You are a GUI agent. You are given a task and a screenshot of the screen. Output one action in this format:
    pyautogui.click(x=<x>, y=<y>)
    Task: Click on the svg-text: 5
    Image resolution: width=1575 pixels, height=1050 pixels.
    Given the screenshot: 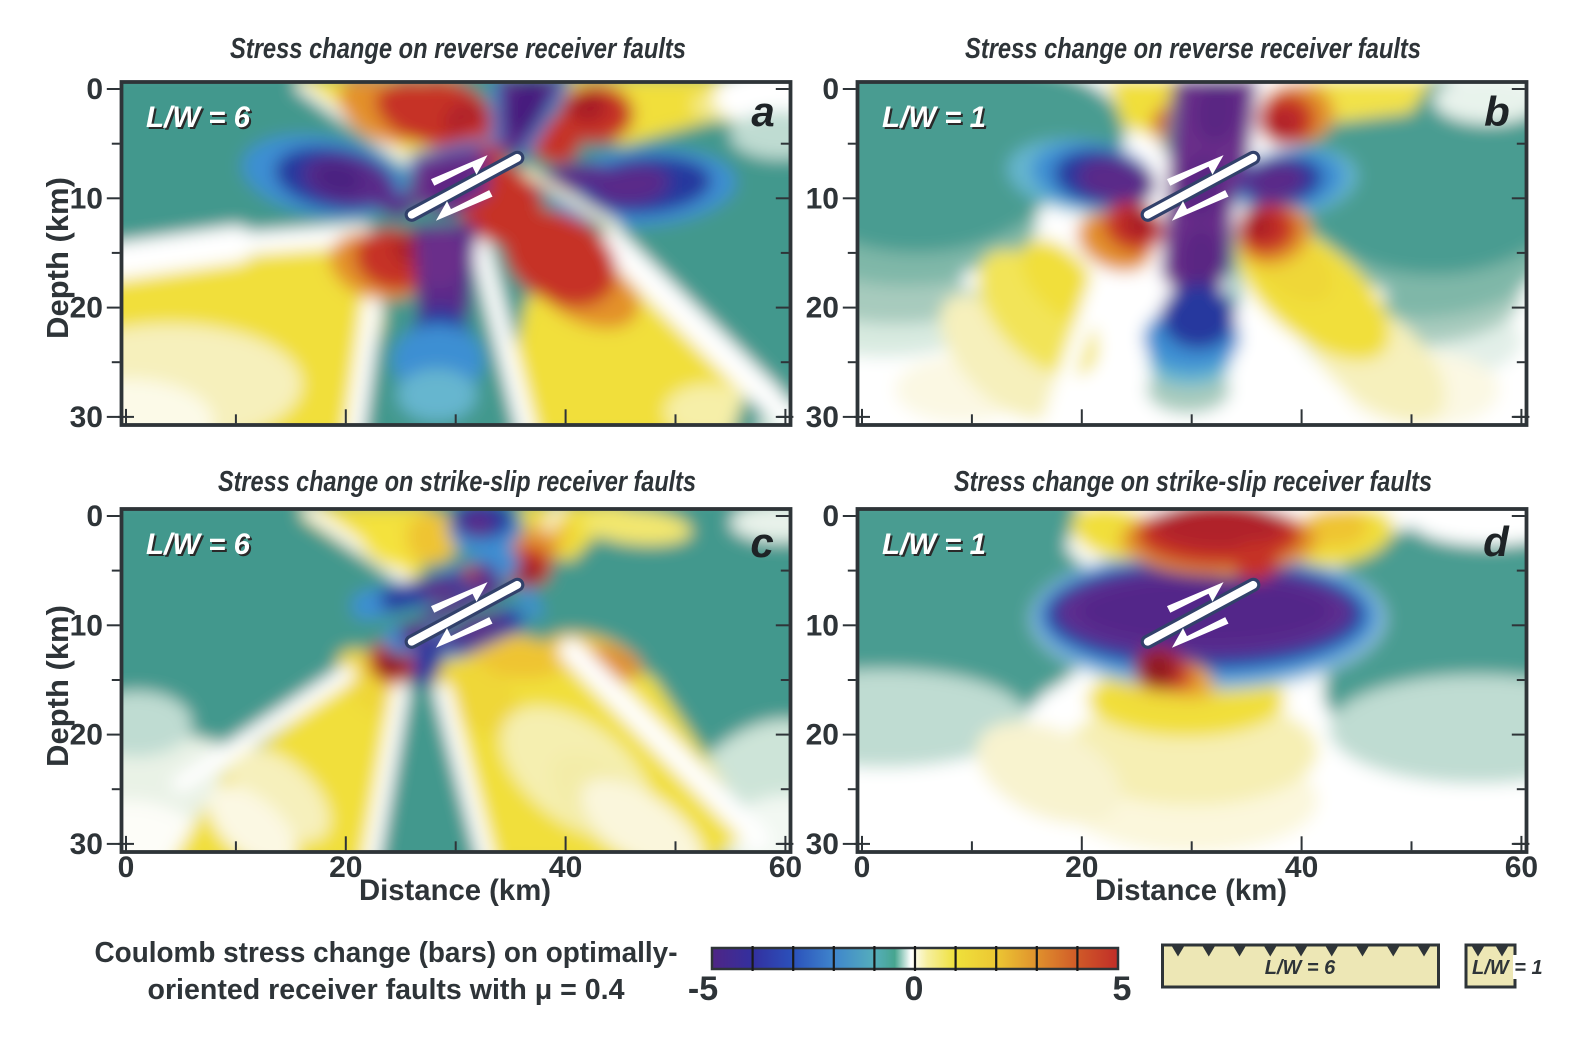 What is the action you would take?
    pyautogui.click(x=1122, y=989)
    